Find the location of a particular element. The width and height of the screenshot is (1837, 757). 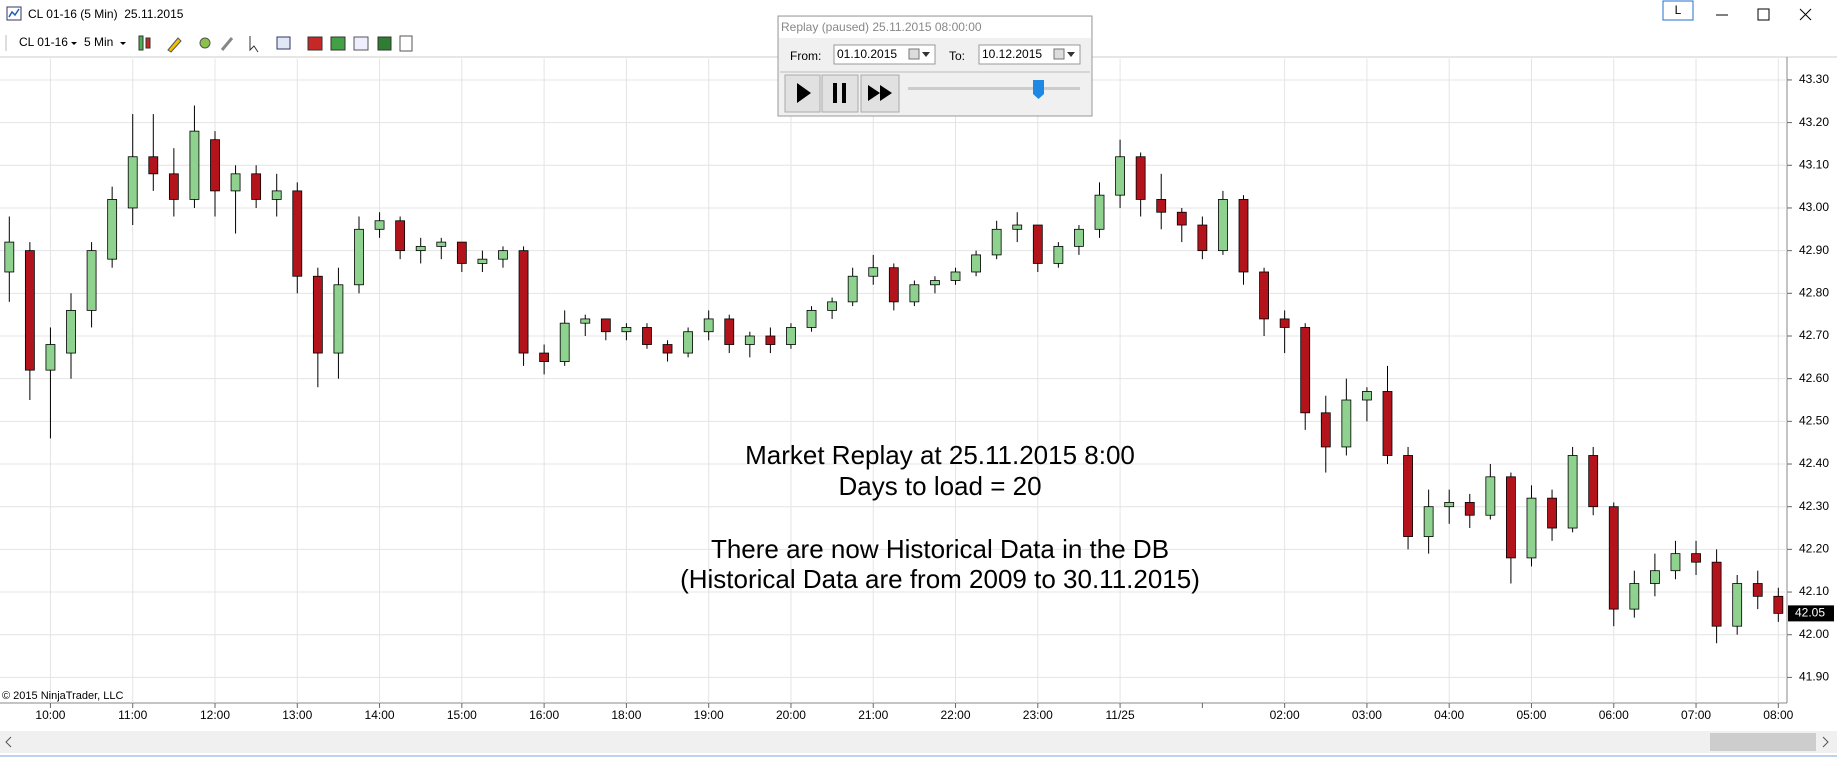

icon-money is located at coordinates (384, 43).